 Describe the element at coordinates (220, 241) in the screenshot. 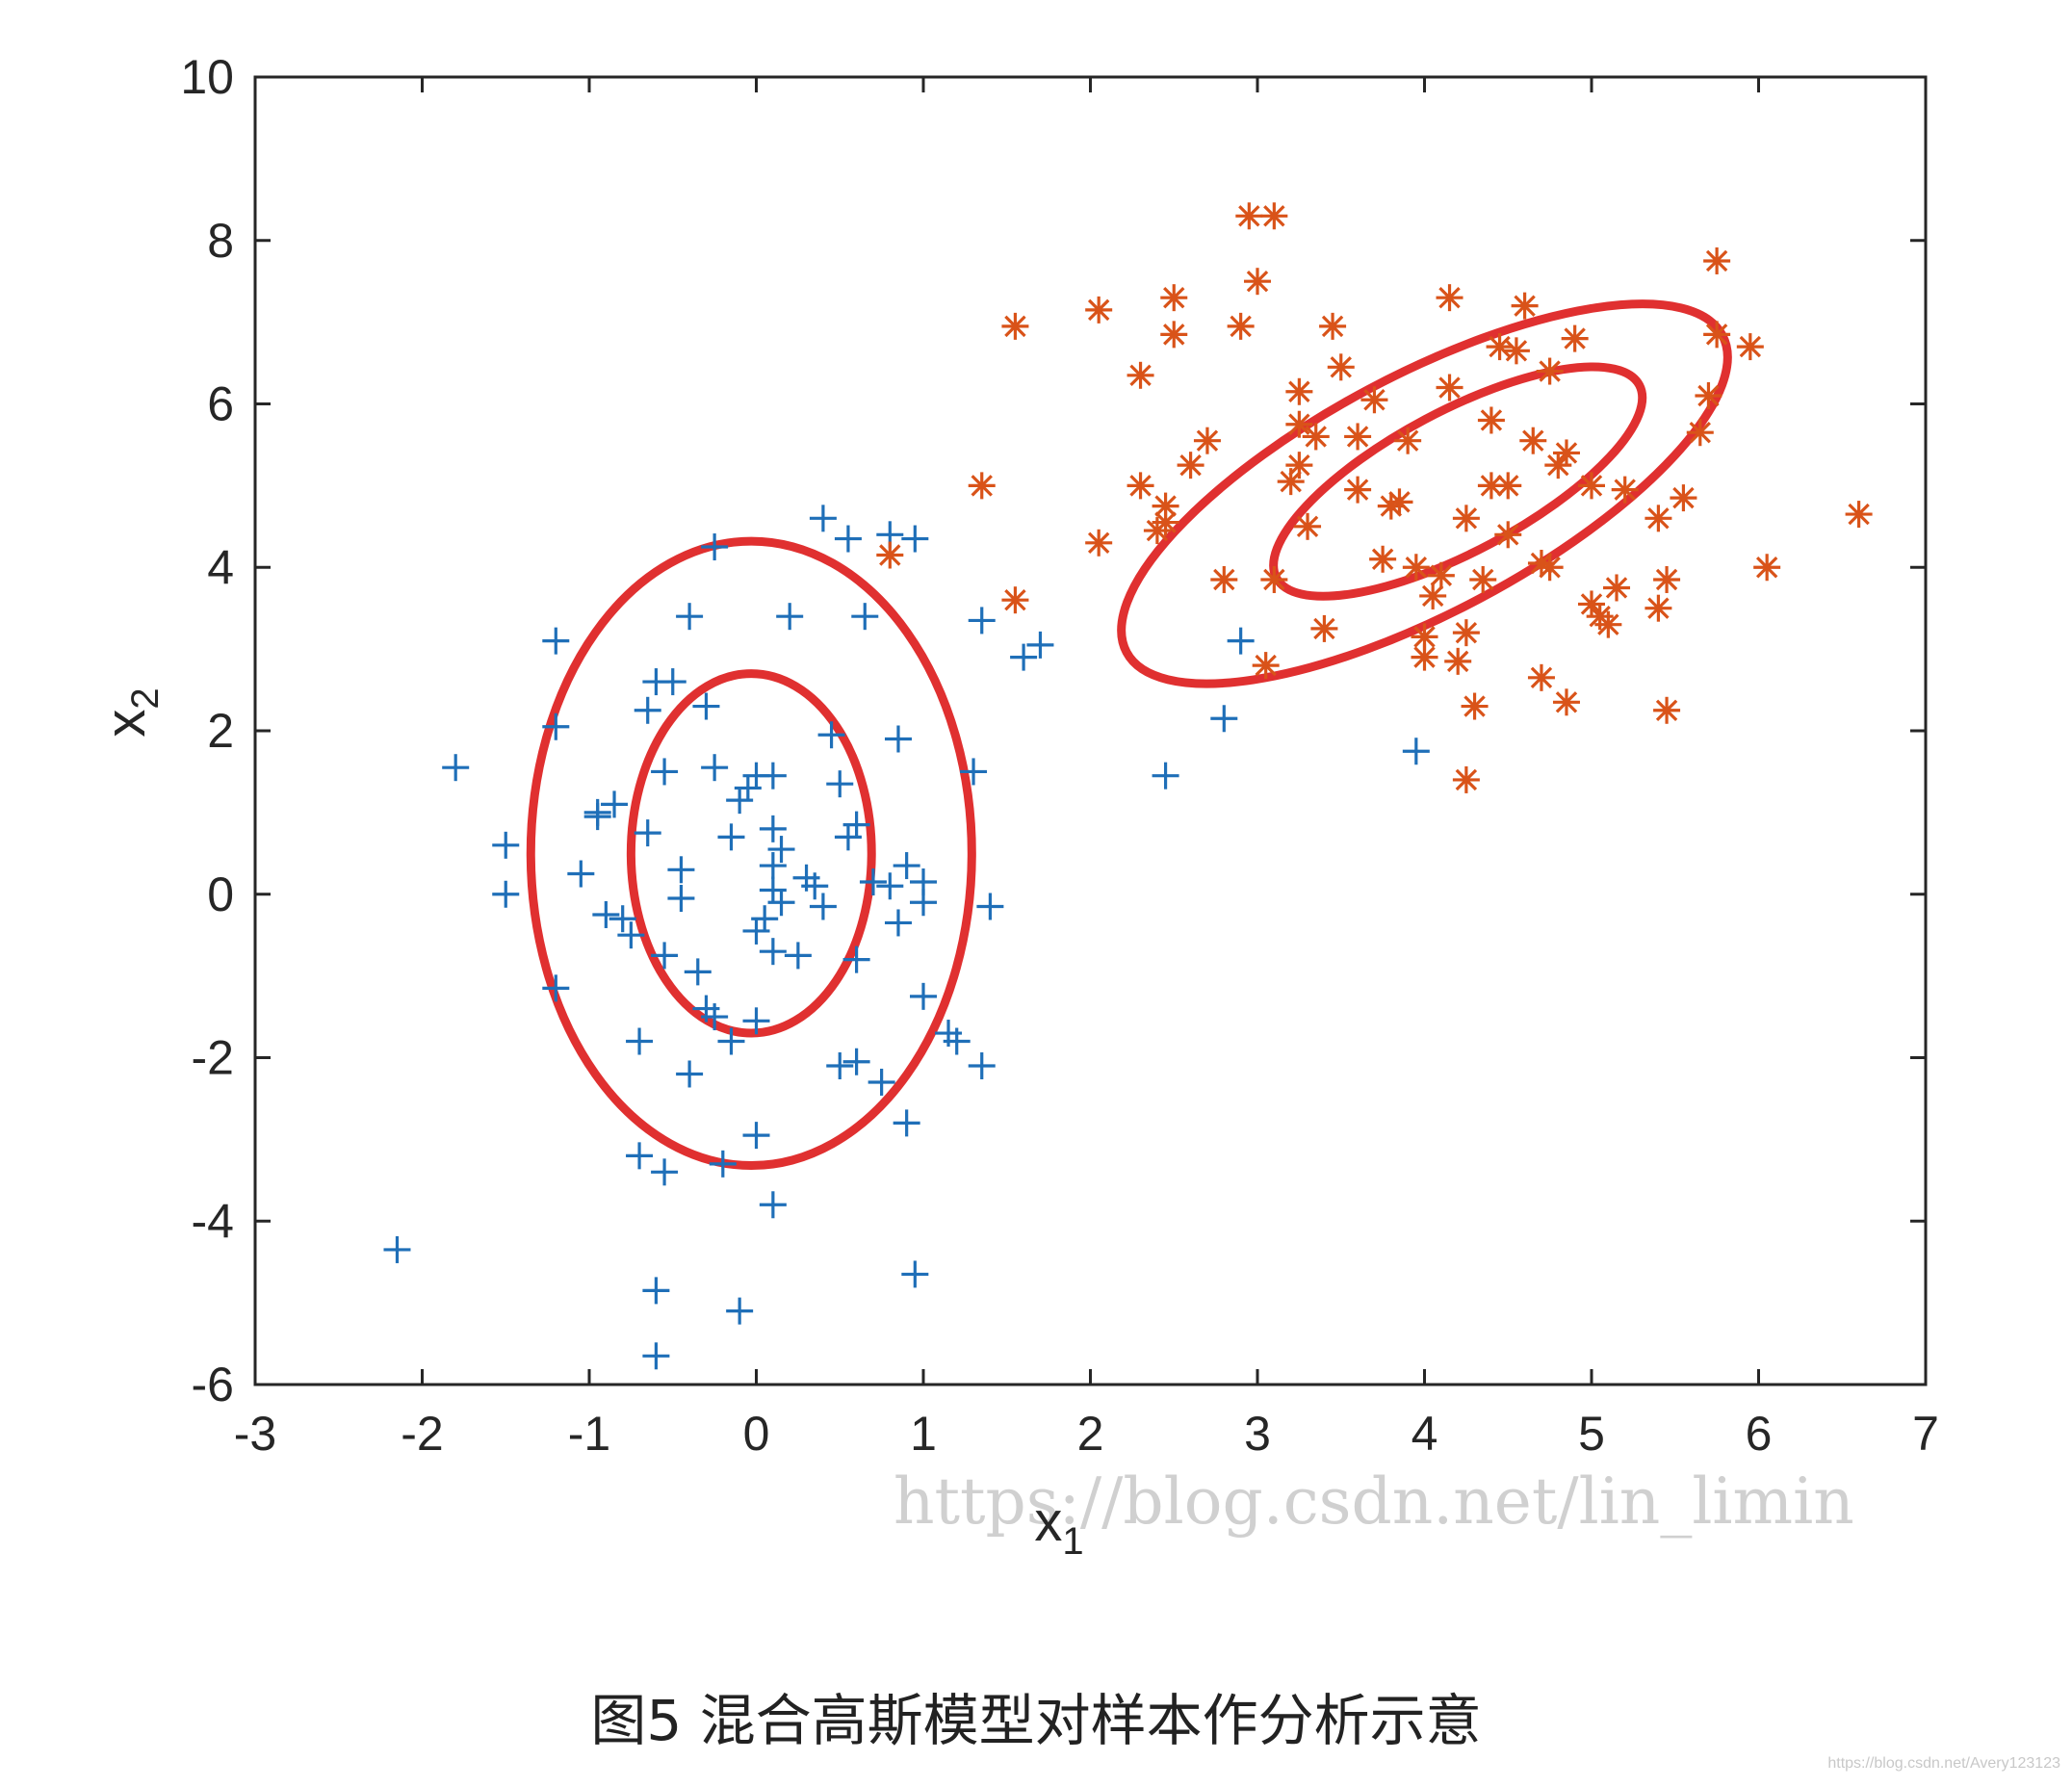

I see `y-tick-label: 8` at that location.